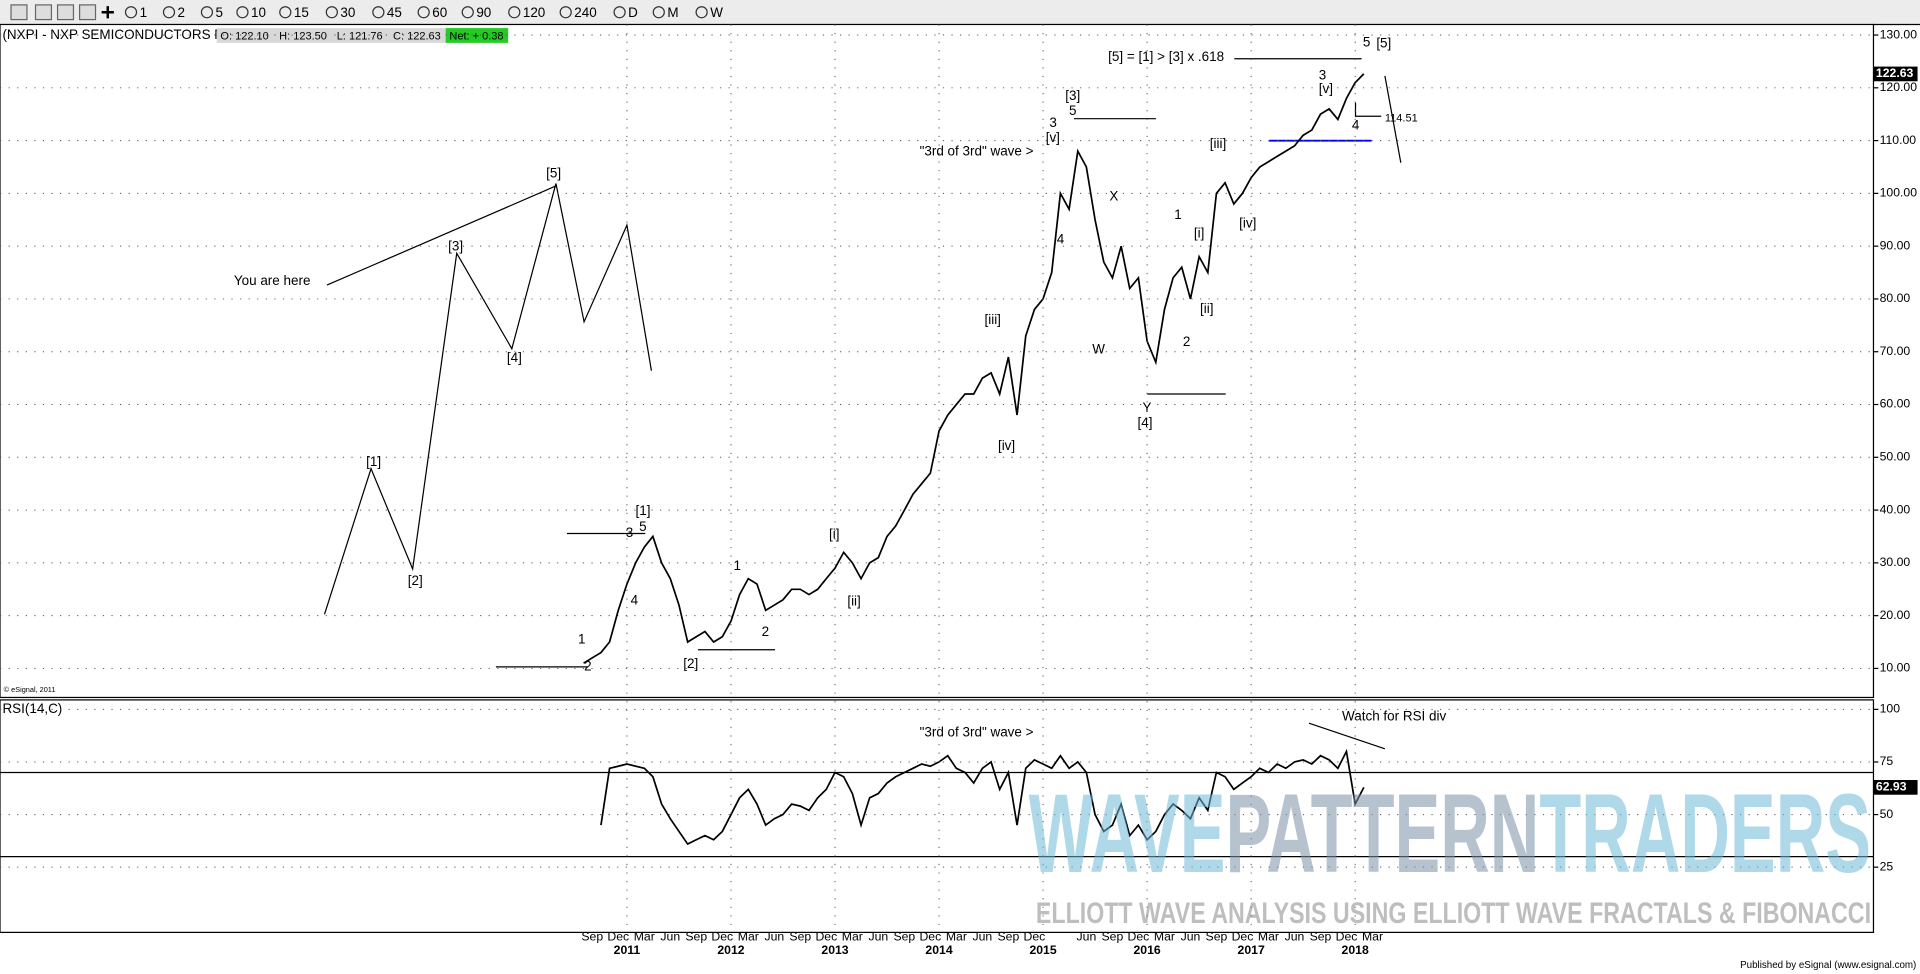 This screenshot has width=1920, height=974. What do you see at coordinates (1072, 95) in the screenshot?
I see `annotation: [3]` at bounding box center [1072, 95].